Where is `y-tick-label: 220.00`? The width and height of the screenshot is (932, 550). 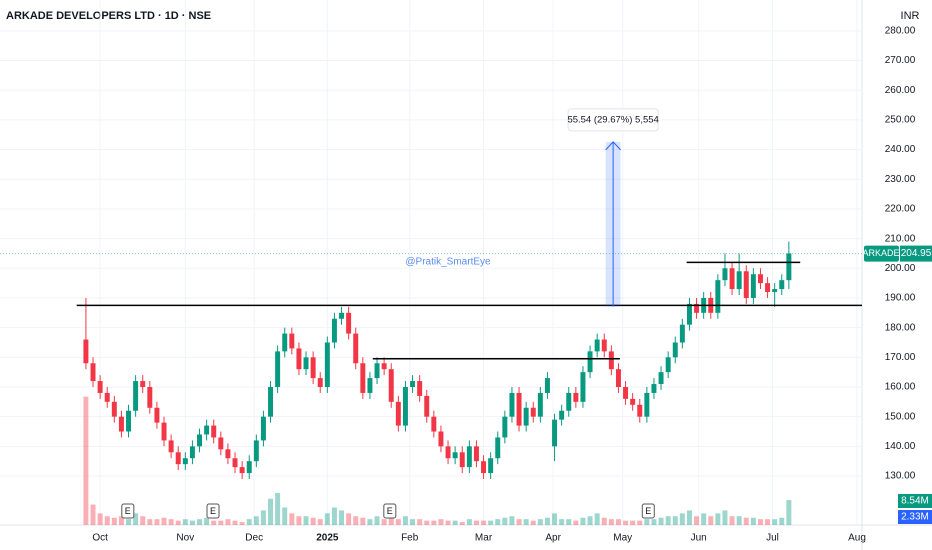 y-tick-label: 220.00 is located at coordinates (900, 209).